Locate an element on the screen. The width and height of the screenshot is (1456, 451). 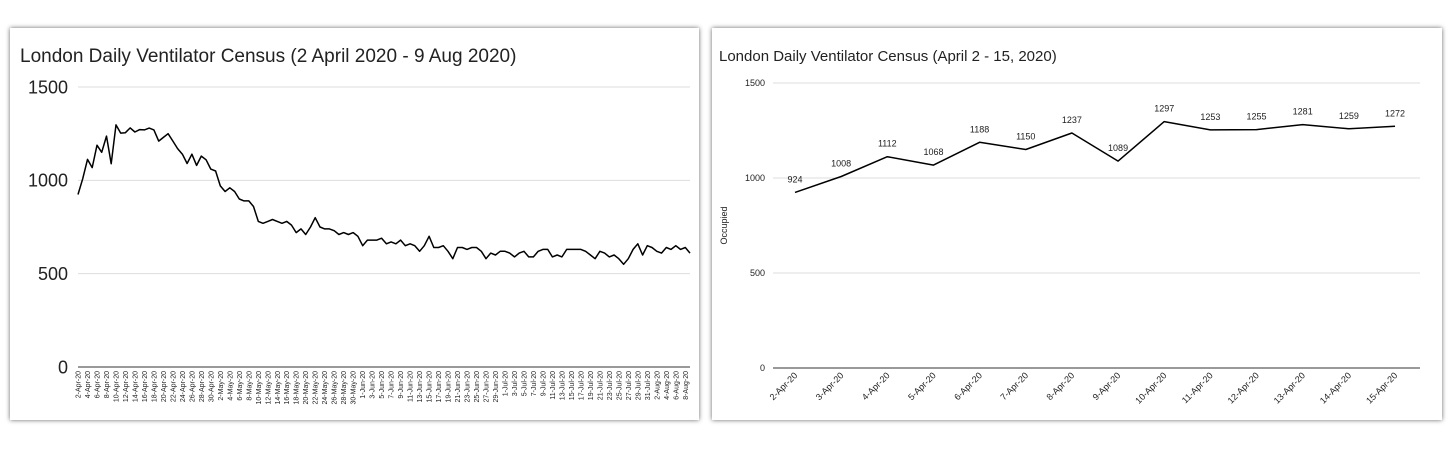
x-tick-label: 4-Apr-20 is located at coordinates (88, 384).